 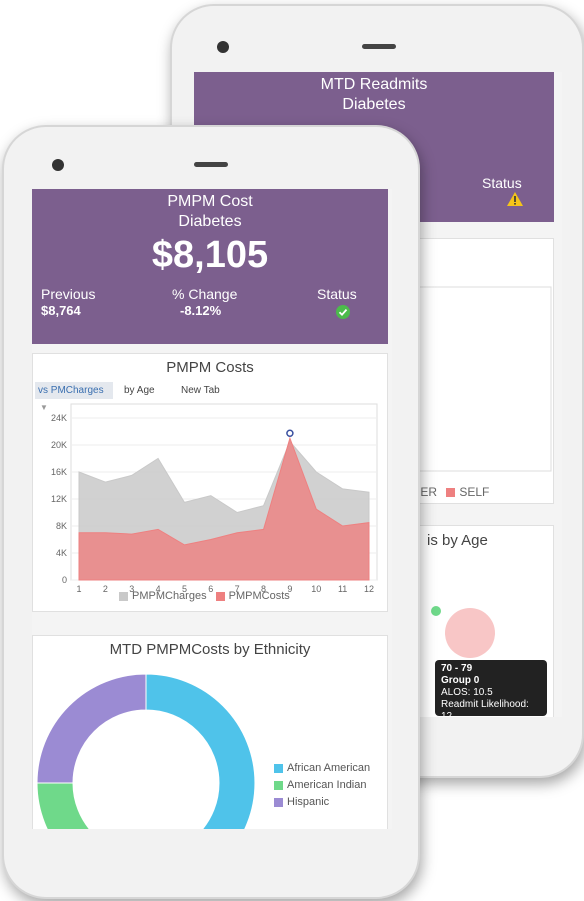 I want to click on bubble-card-title: is by Age, so click(x=457, y=540).